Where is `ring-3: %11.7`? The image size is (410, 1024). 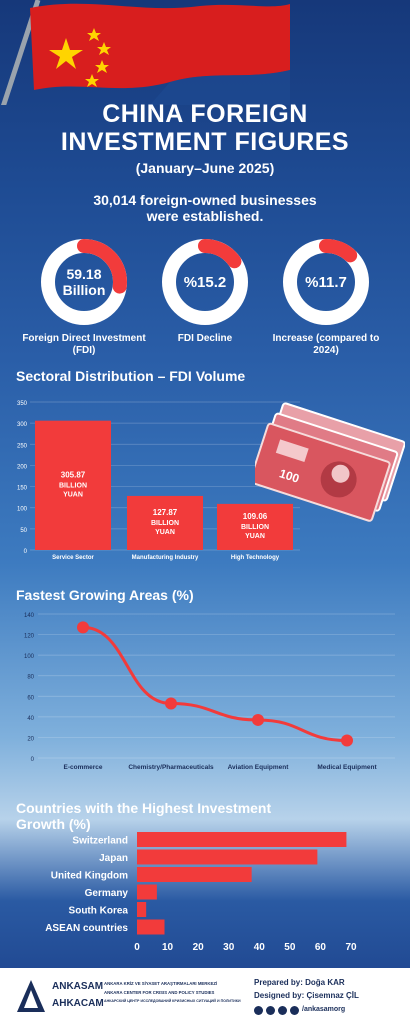 ring-3: %11.7 is located at coordinates (326, 282).